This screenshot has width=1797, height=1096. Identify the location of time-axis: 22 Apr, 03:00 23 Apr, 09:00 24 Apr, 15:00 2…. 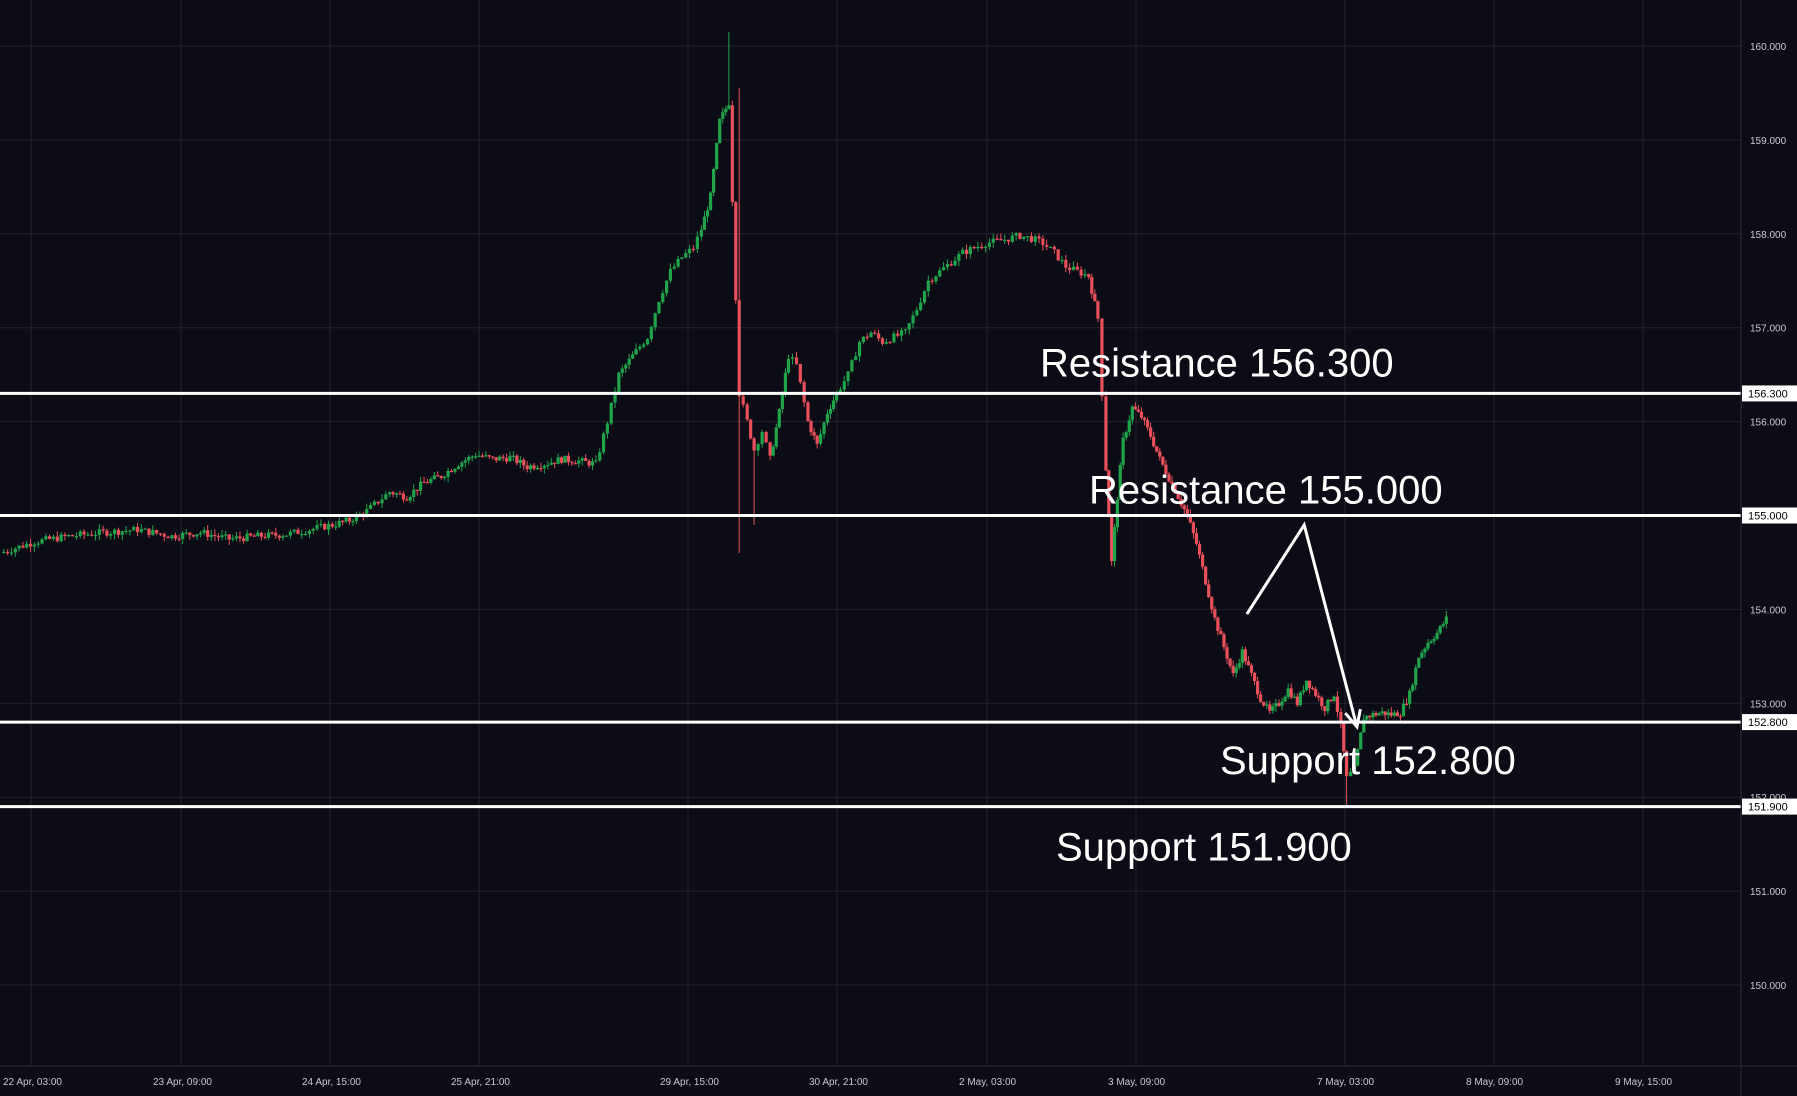
(898, 1076).